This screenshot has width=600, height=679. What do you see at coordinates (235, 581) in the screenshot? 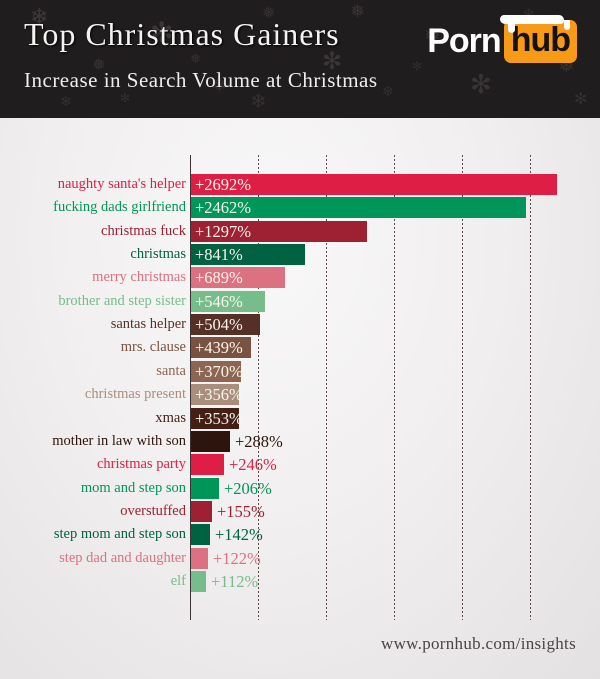
I see `value-label: +112%` at bounding box center [235, 581].